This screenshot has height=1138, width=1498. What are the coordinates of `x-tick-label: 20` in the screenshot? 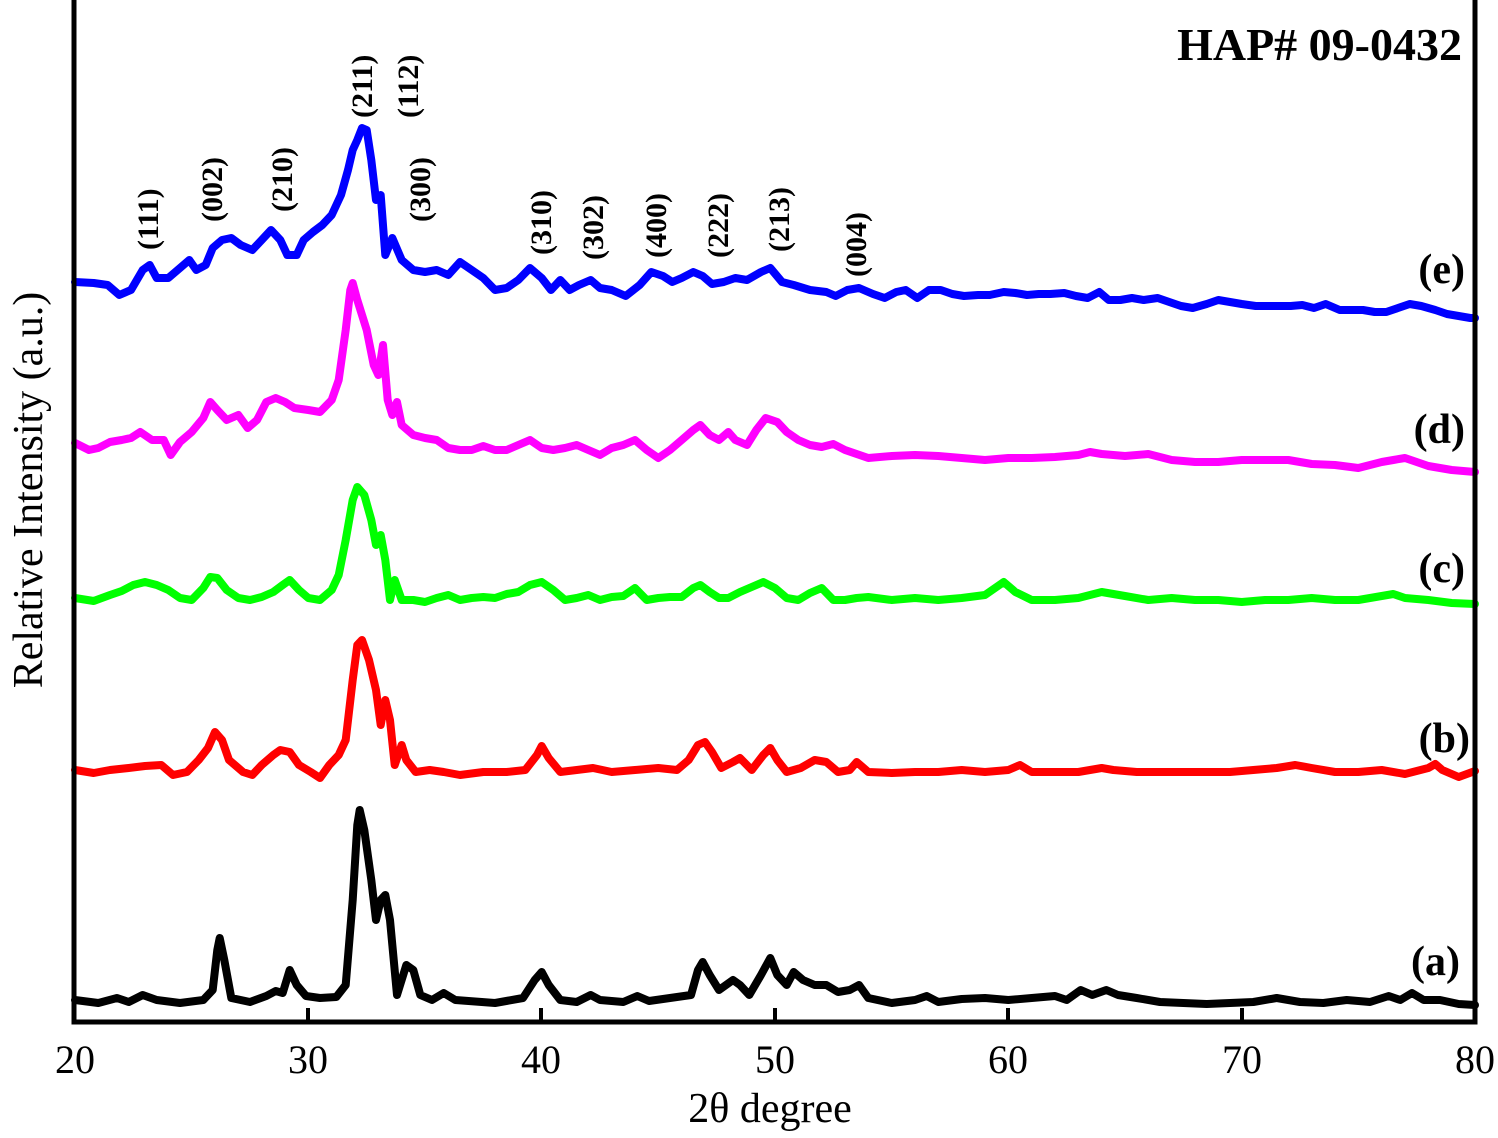 It's located at (75, 1059).